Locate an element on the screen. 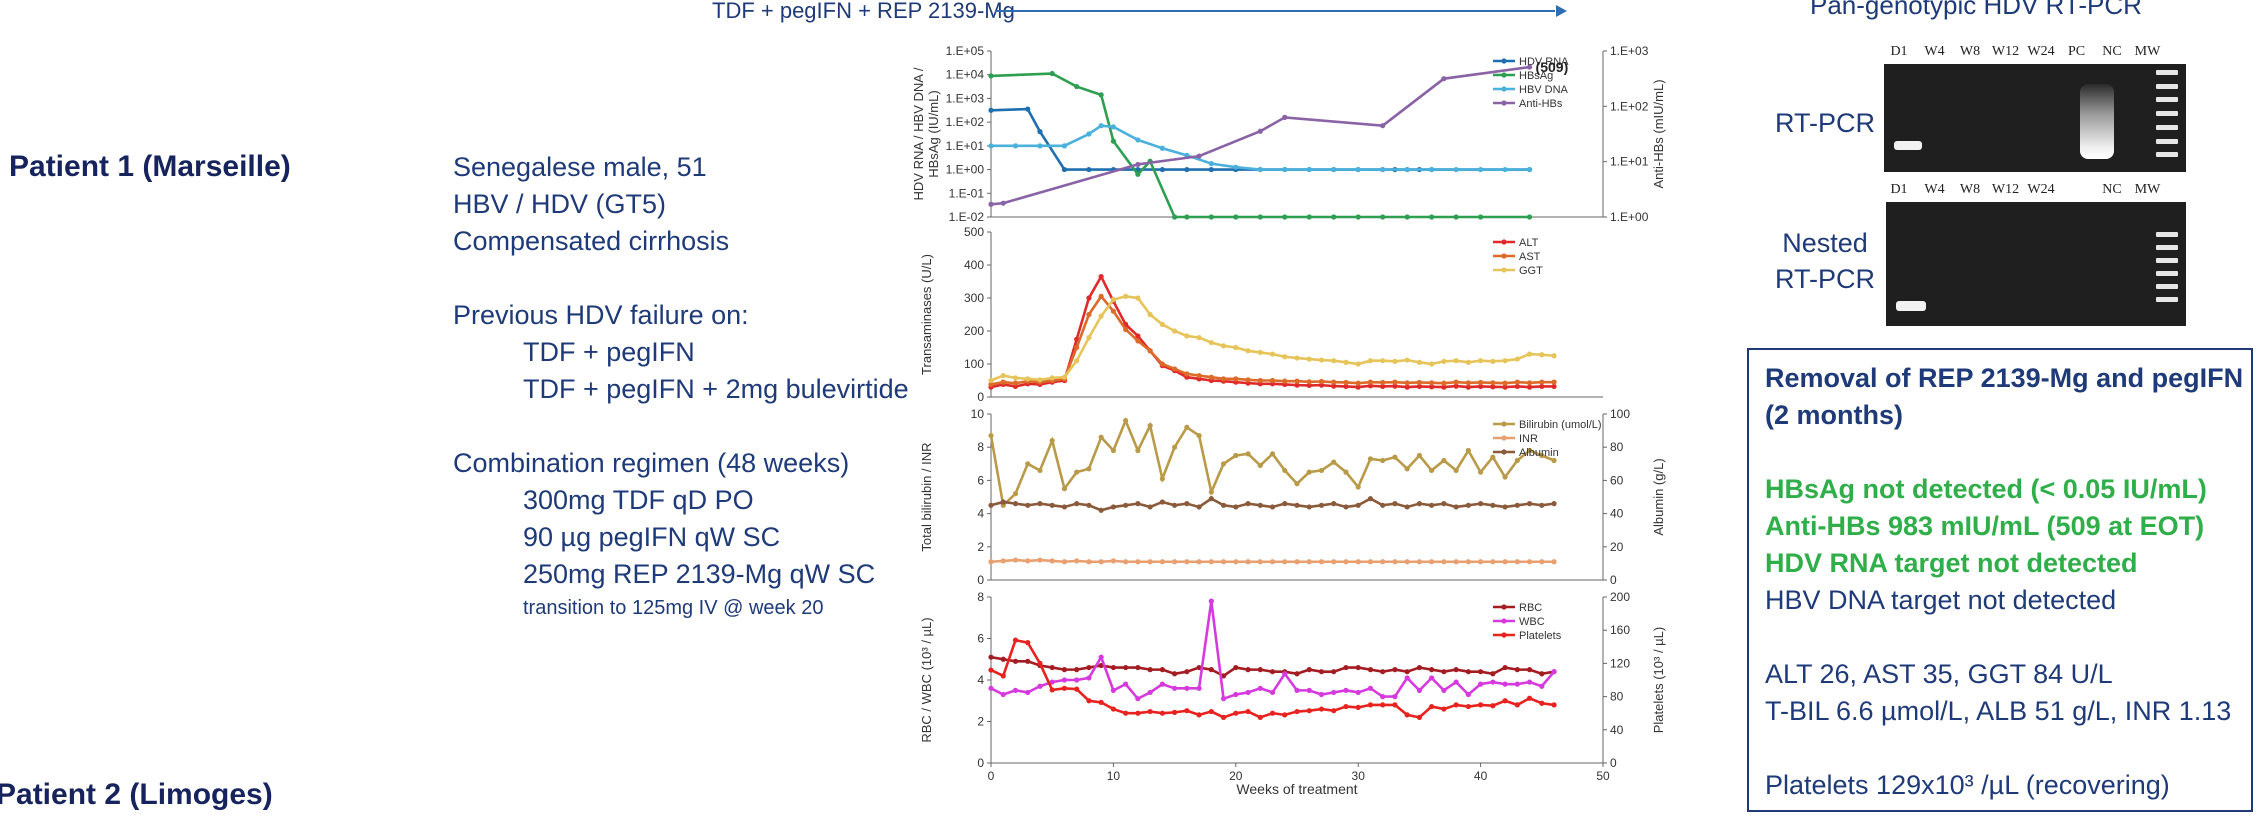 The width and height of the screenshot is (2260, 816). series-line-hdv-rna is located at coordinates (1260, 139).